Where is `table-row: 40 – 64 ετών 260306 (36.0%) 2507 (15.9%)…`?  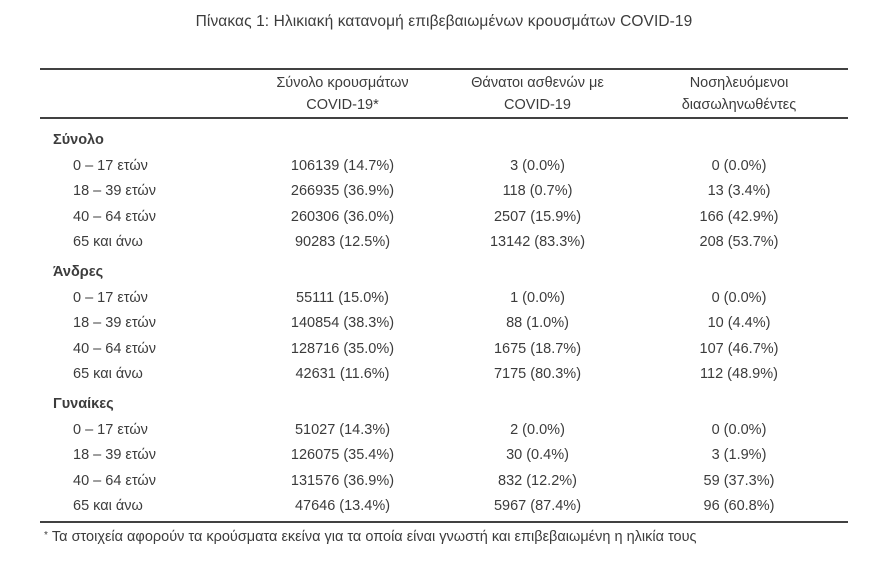 table-row: 40 – 64 ετών 260306 (36.0%) 2507 (15.9%)… is located at coordinates (444, 217).